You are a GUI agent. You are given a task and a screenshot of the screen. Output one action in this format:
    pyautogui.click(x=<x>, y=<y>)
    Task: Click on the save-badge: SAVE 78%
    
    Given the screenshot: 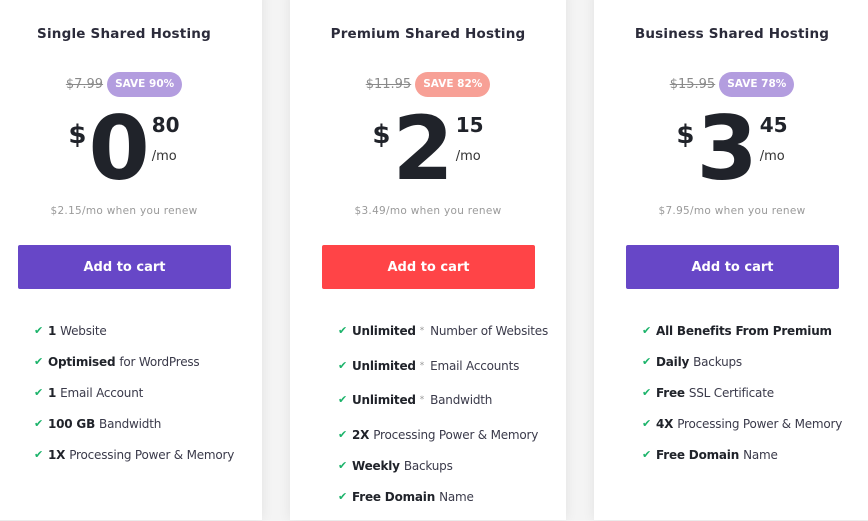 What is the action you would take?
    pyautogui.click(x=757, y=84)
    